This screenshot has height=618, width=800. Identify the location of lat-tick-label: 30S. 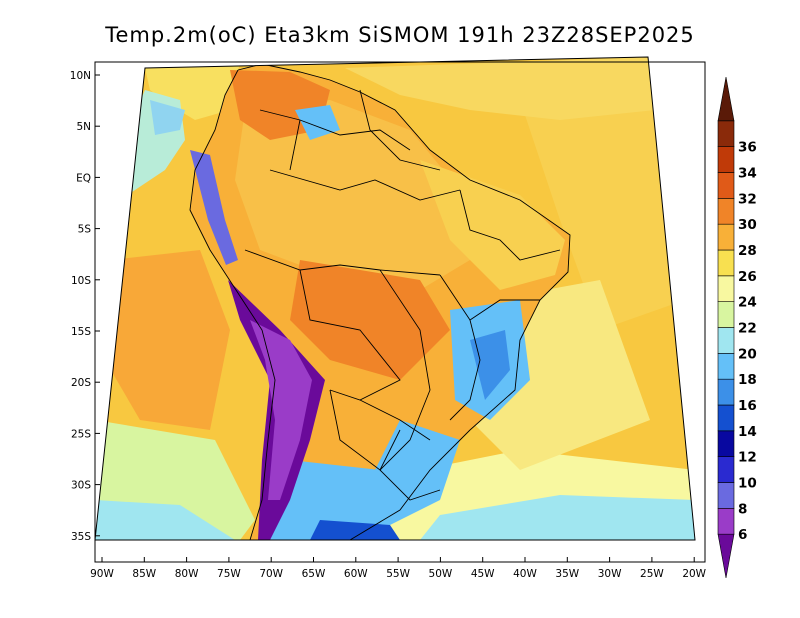
(81, 486).